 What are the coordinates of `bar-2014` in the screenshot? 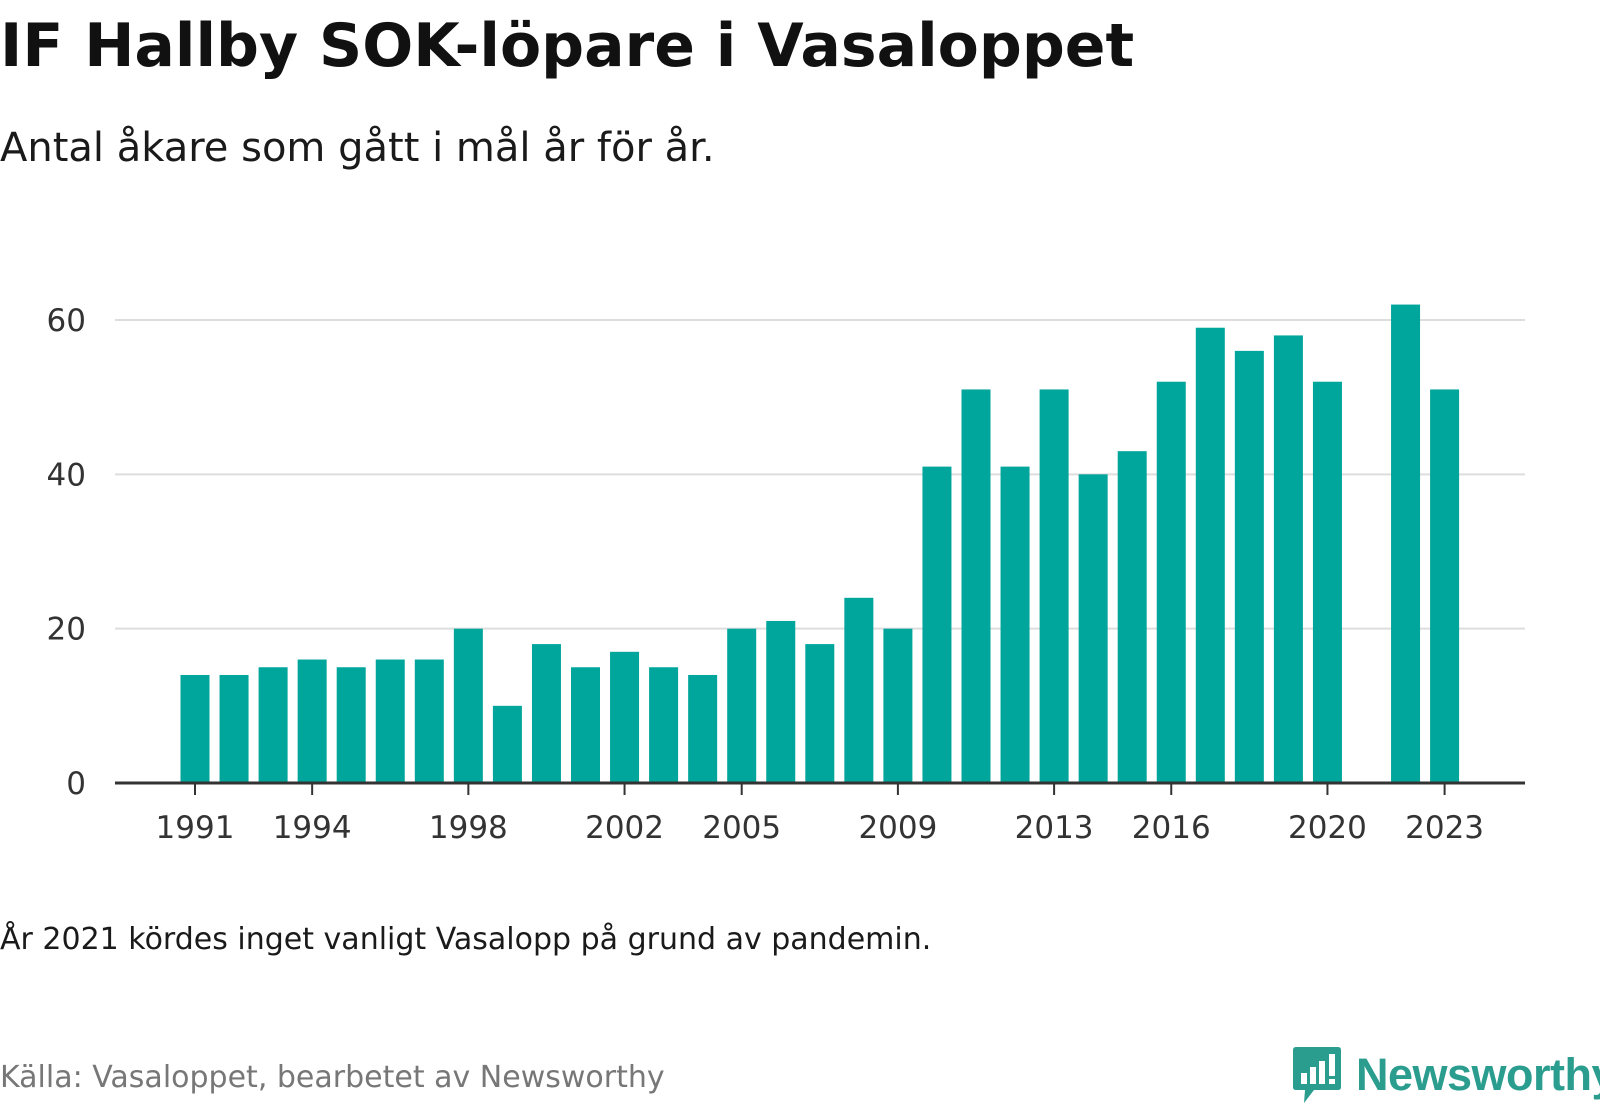 It's located at (1093, 628).